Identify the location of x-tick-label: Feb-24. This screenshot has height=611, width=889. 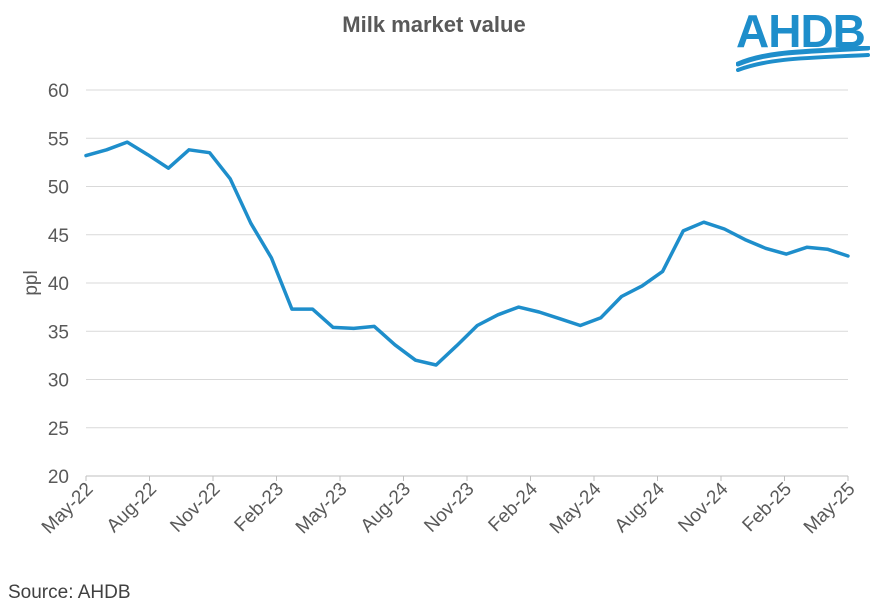
(514, 507).